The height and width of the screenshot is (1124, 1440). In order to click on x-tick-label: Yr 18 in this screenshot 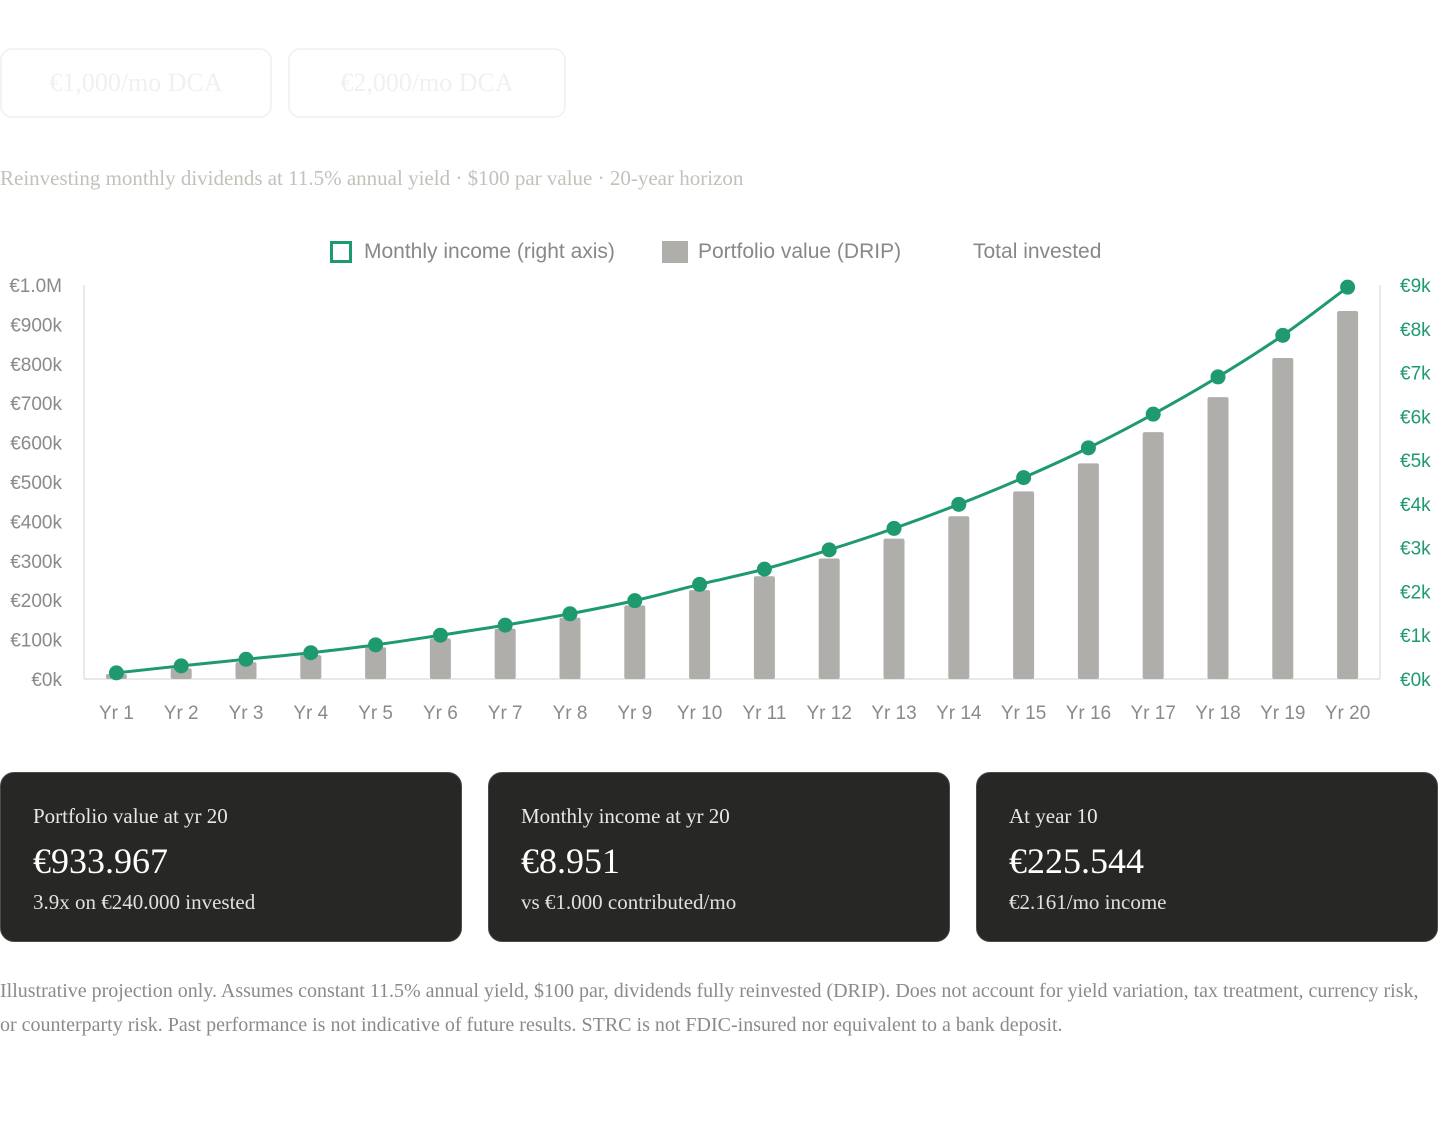, I will do `click(1217, 713)`.